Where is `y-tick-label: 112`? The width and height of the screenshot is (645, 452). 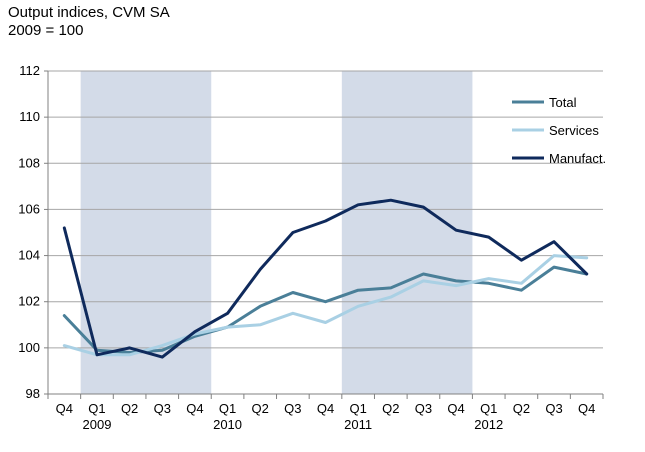 y-tick-label: 112 is located at coordinates (29, 70).